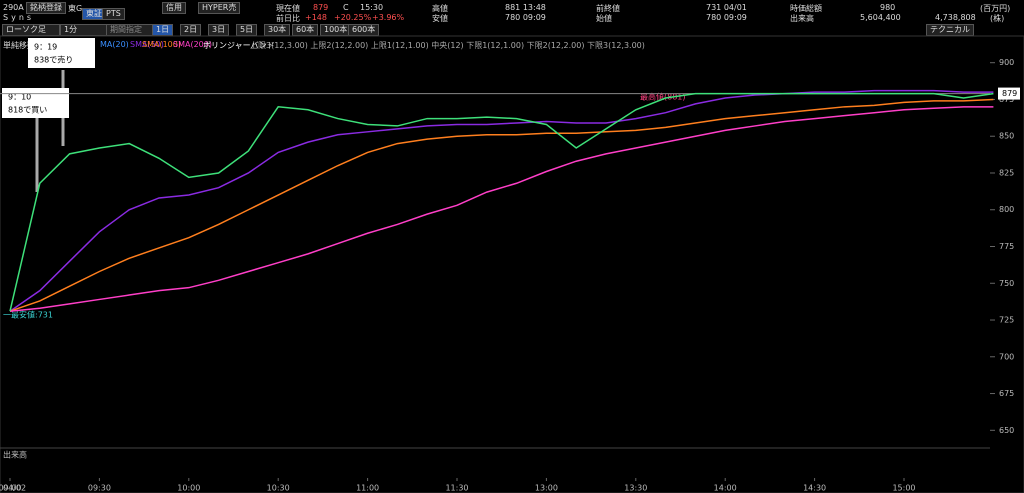 The image size is (1024, 493). What do you see at coordinates (19, 45) in the screenshot?
I see `legend-prefix: 単純移動` at bounding box center [19, 45].